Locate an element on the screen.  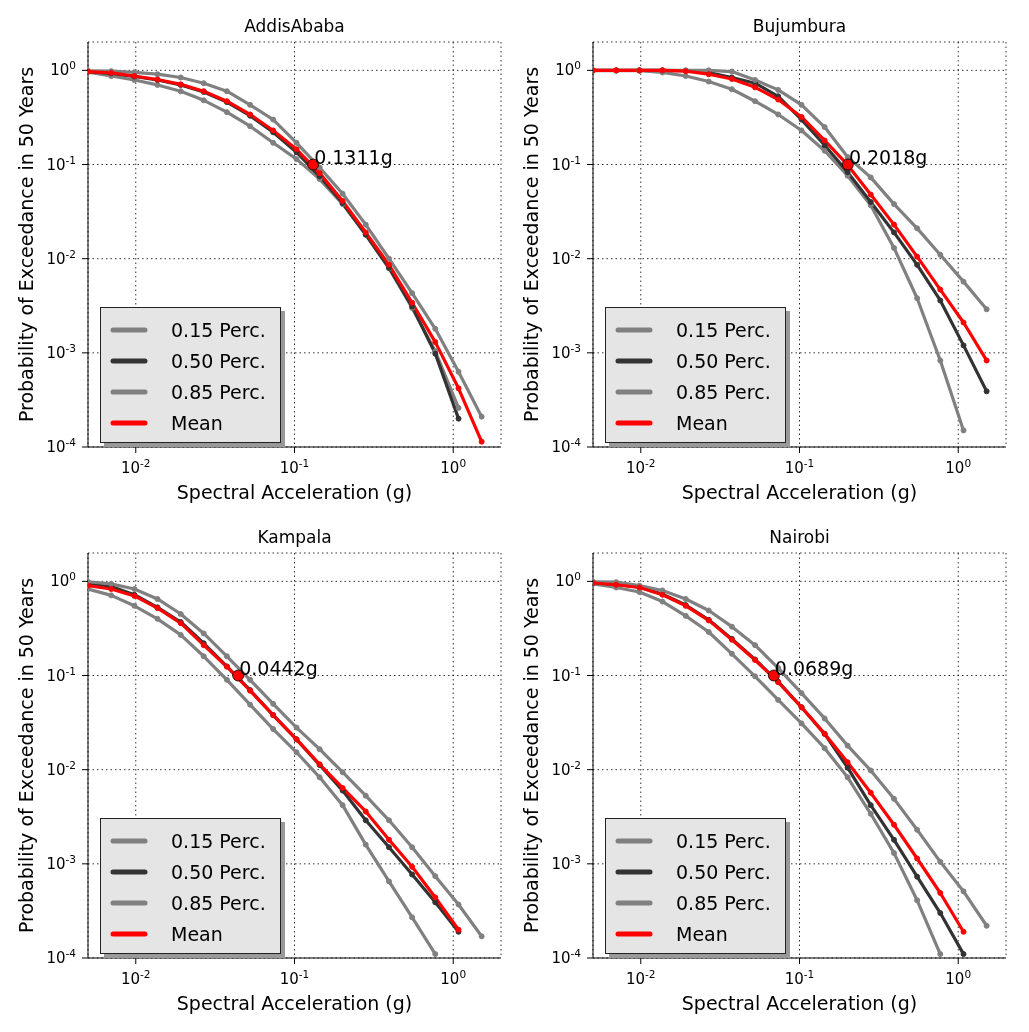
chart-title: AddisAbaba is located at coordinates (294, 26).